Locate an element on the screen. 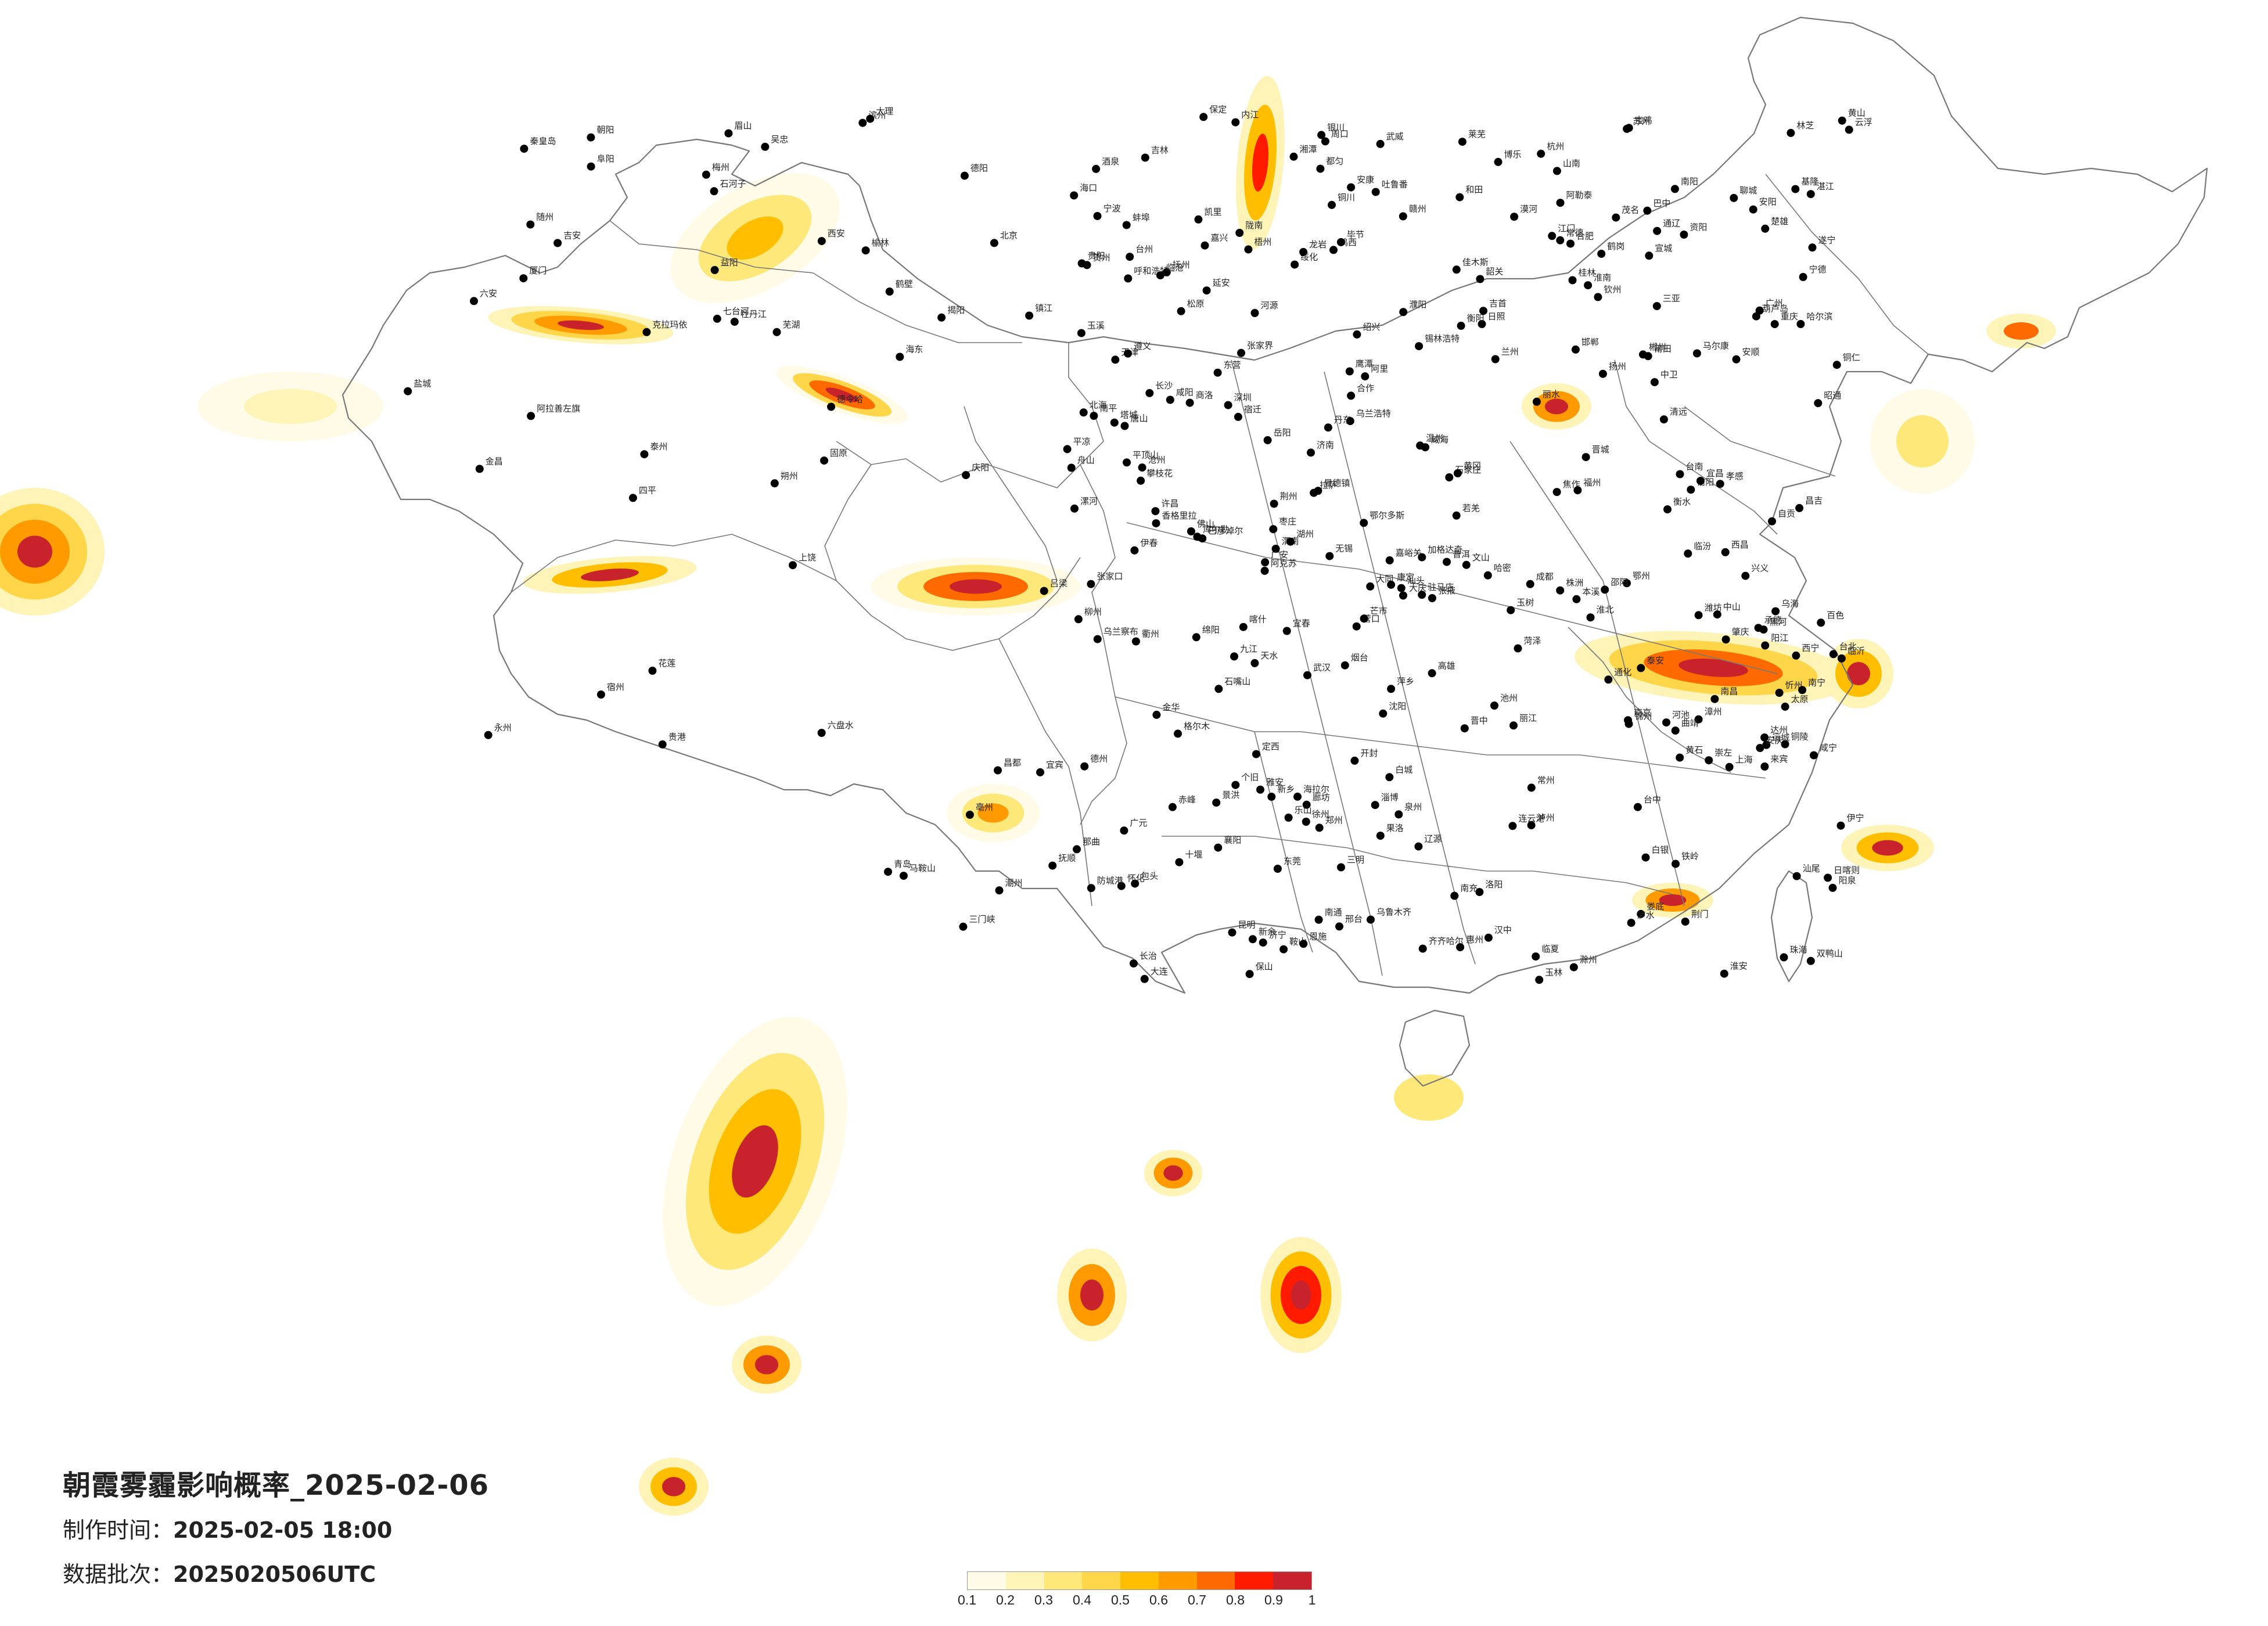  city-marker: 荆州 is located at coordinates (1283, 499).